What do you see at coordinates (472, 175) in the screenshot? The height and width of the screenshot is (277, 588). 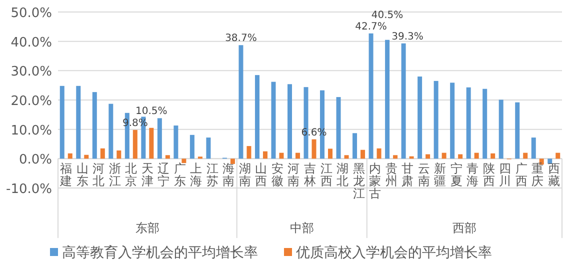 I see `x-tick-label: 青海` at bounding box center [472, 175].